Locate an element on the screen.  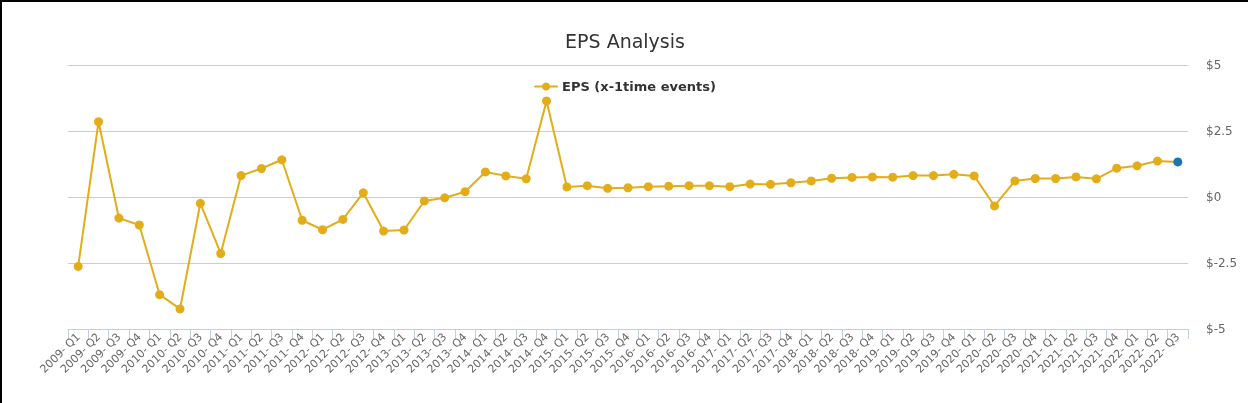
chart-title: EPS Analysis is located at coordinates (625, 40).